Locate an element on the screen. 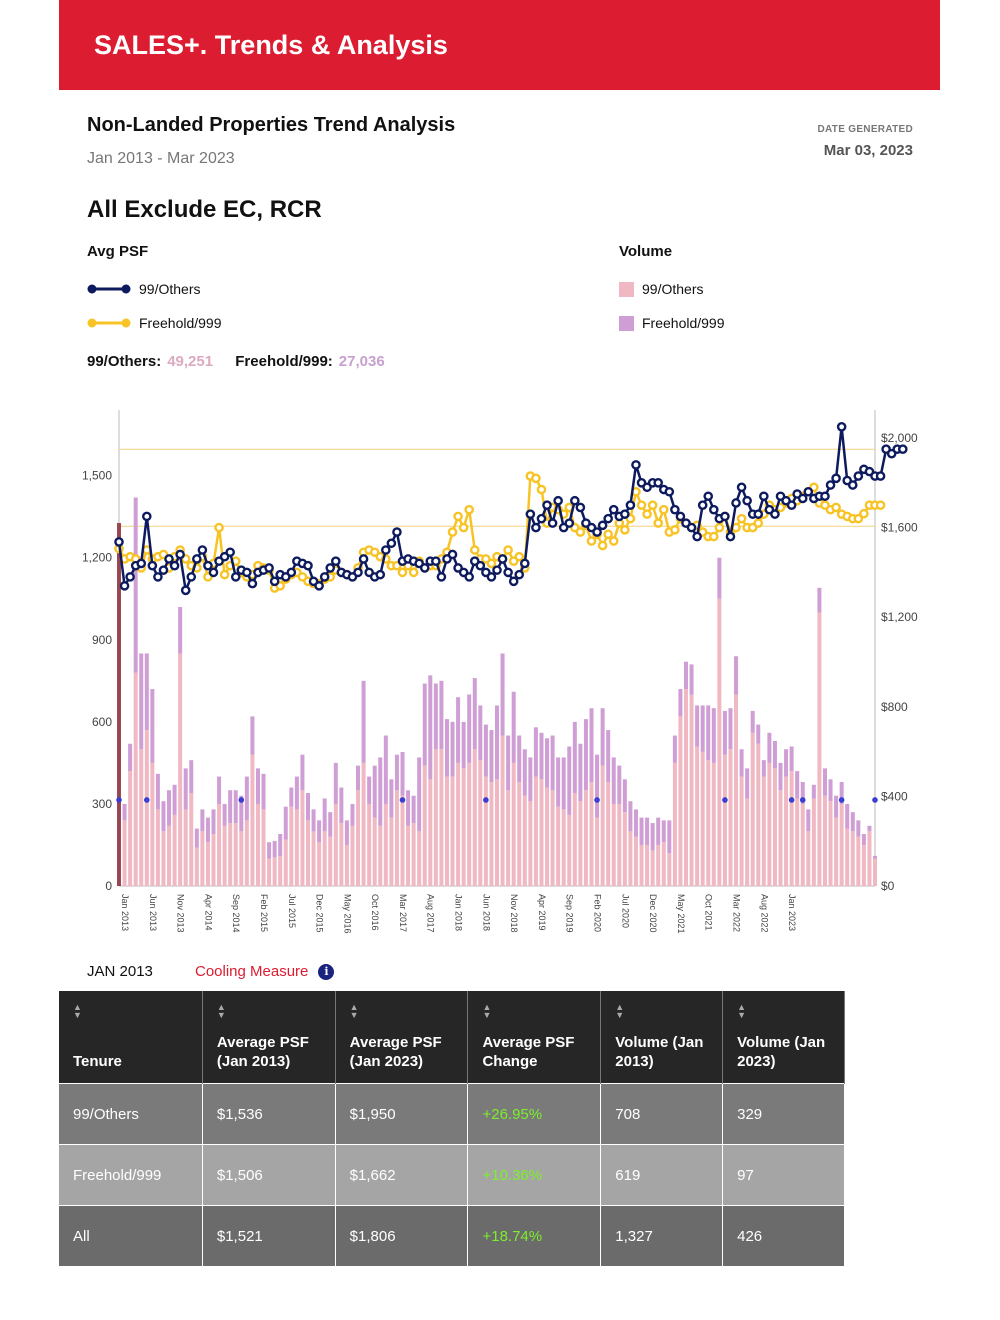  legend-volume-freehold: Freehold/999 is located at coordinates (672, 323).